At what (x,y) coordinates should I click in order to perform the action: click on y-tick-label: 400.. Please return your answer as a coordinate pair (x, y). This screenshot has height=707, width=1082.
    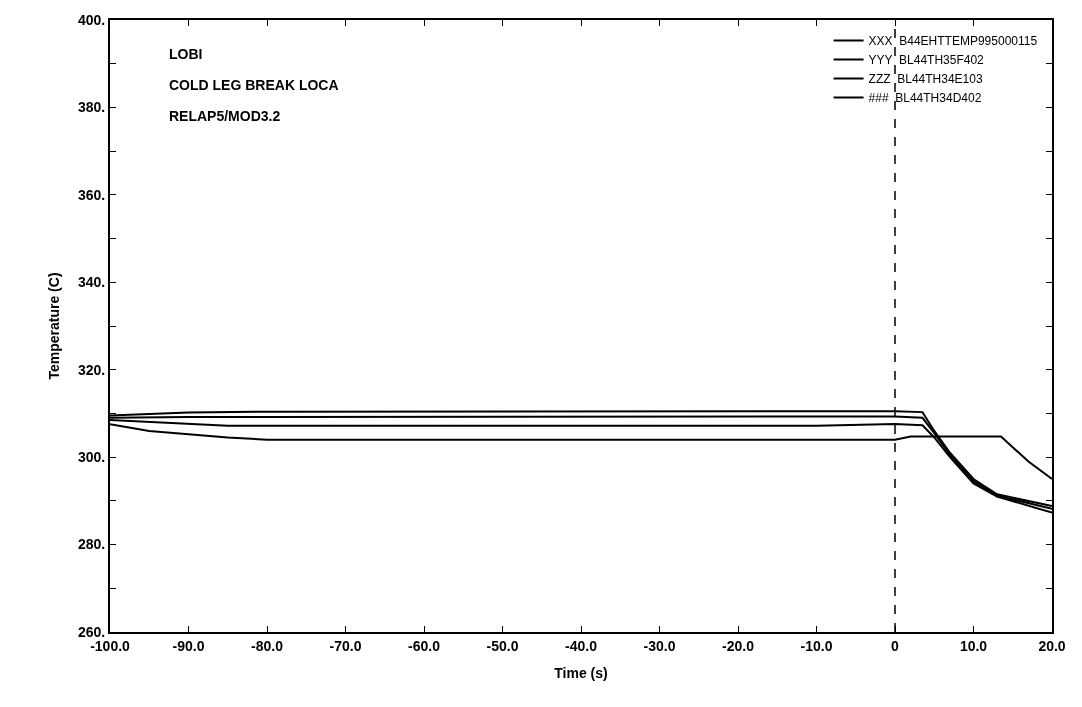
    Looking at the image, I should click on (91, 19).